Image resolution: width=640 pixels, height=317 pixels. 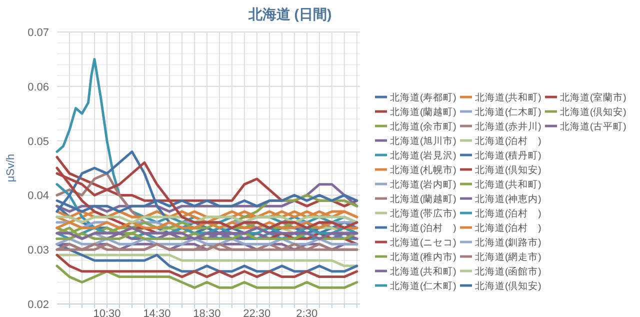 I want to click on legend-label: 北海道(岩見沢), so click(x=423, y=156).